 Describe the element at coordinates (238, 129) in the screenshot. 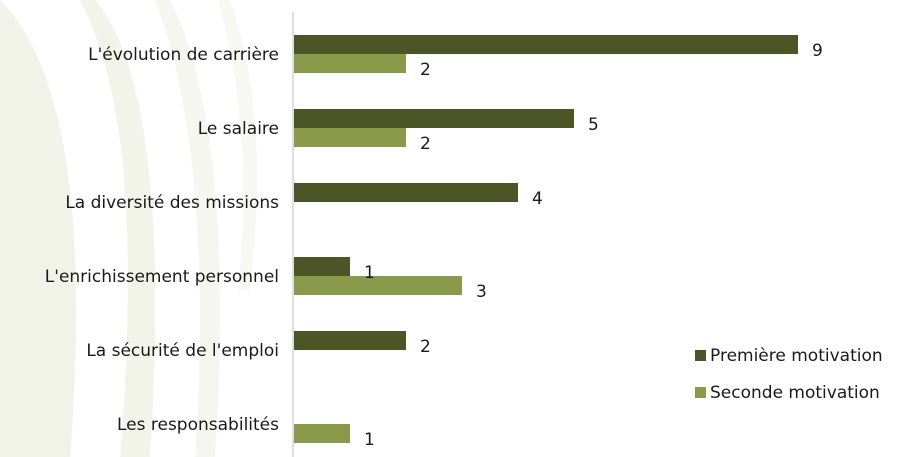

I see `category-label: Le salaire` at that location.